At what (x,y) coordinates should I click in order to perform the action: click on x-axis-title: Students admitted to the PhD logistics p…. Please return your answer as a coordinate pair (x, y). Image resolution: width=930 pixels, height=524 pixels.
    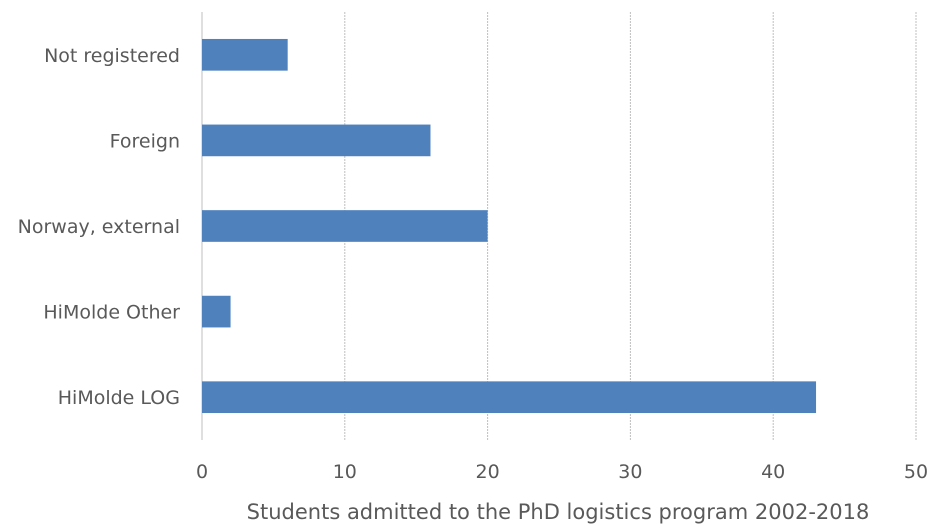
    Looking at the image, I should click on (558, 512).